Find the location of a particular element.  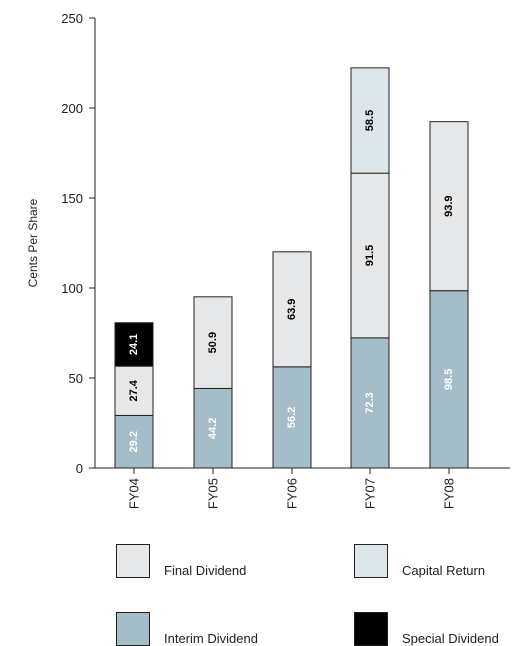

legend-swatch-interim-dividend is located at coordinates (133, 629).